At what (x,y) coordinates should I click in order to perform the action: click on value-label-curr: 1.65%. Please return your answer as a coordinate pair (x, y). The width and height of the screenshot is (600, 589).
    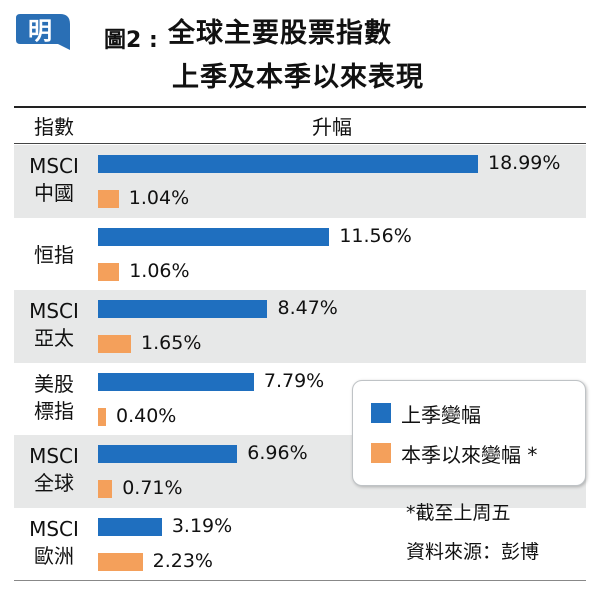
    Looking at the image, I should click on (171, 343).